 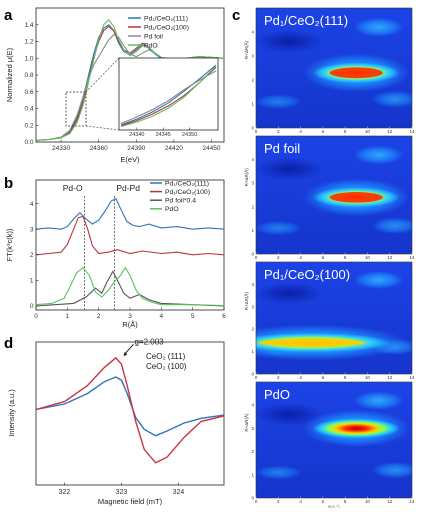 What do you see at coordinates (68, 316) in the screenshot?
I see `panel-b-xtick-label: 1` at bounding box center [68, 316].